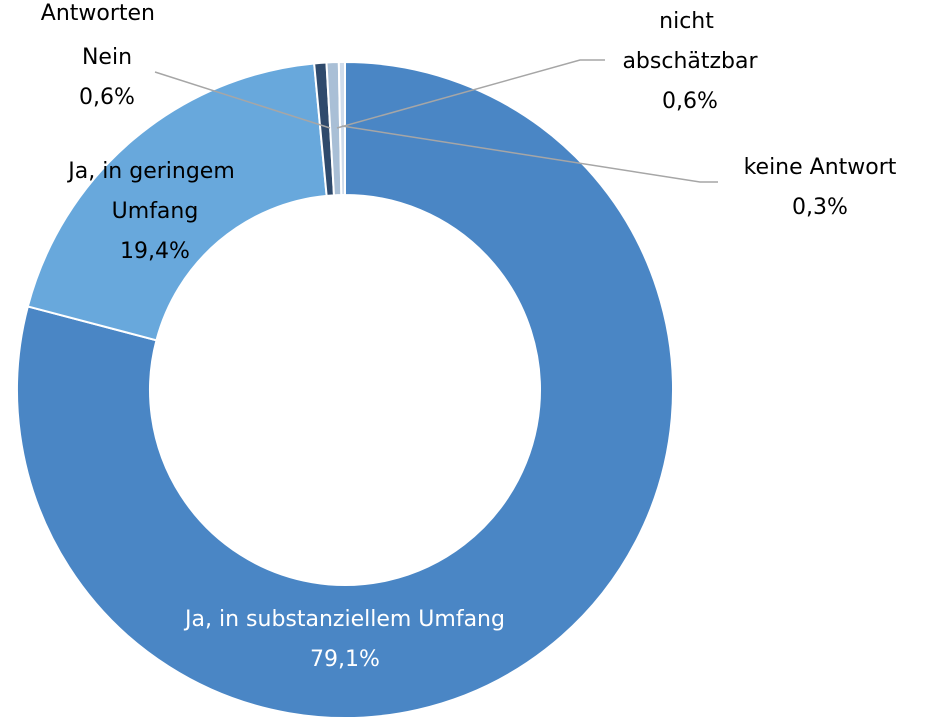 This screenshot has height=721, width=930. Describe the element at coordinates (107, 57) in the screenshot. I see `category-label: Nein` at that location.